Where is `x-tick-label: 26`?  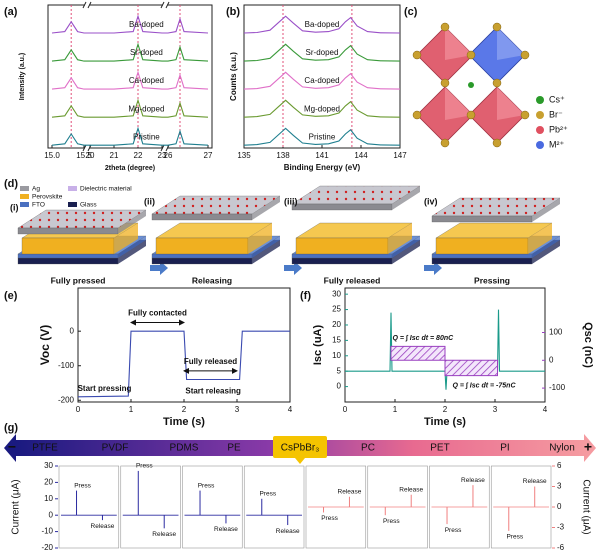
x-tick-label: 26 is located at coordinates (168, 155).